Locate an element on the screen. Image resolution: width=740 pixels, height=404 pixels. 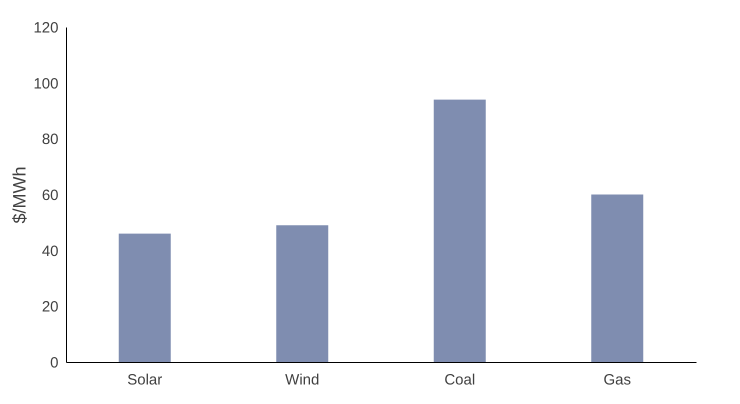
y-tick-label: 80 is located at coordinates (50, 139).